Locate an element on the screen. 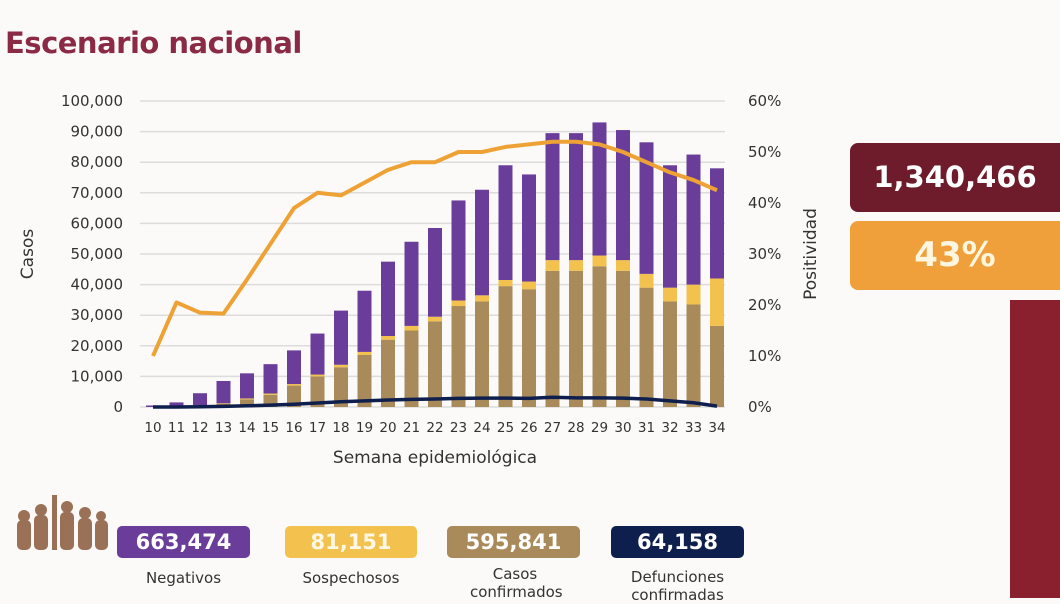  x-tick-label: 33 is located at coordinates (693, 428).